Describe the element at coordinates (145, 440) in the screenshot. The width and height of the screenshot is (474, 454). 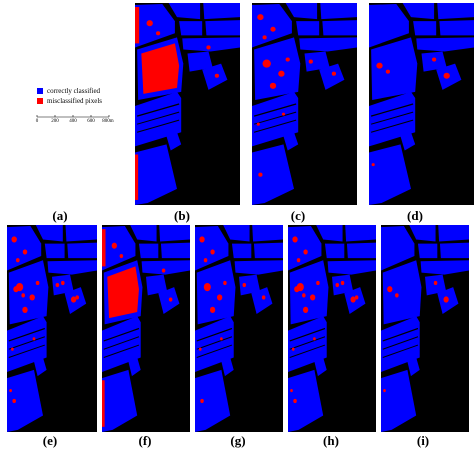
I see `panel-label: (f)` at that location.